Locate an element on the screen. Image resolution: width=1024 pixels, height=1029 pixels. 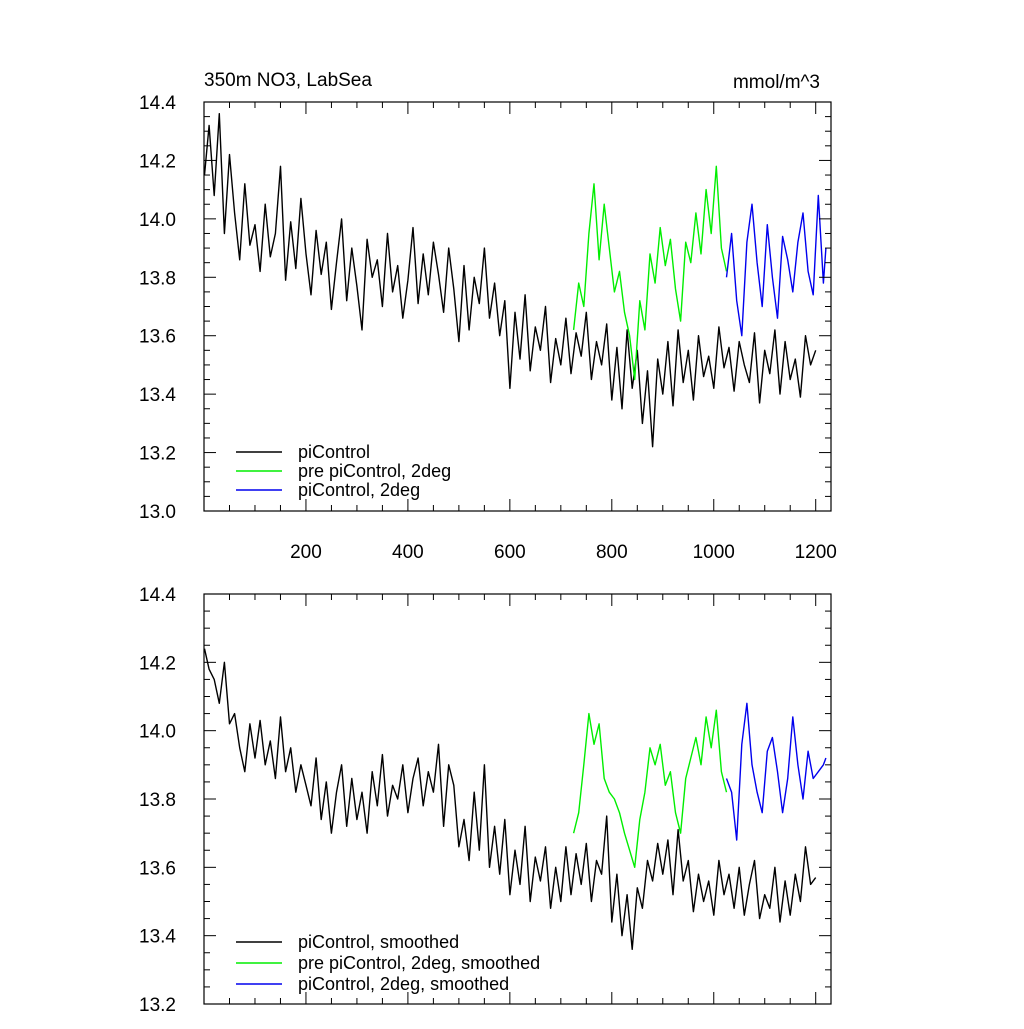
legend-label: piControl, smoothed is located at coordinates (378, 942).